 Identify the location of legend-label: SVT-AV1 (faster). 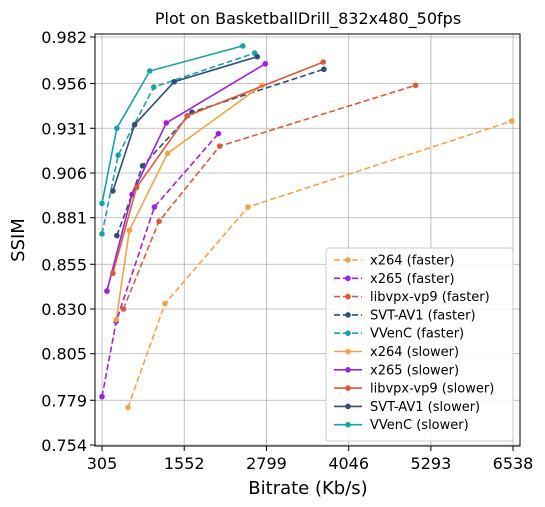
(423, 315).